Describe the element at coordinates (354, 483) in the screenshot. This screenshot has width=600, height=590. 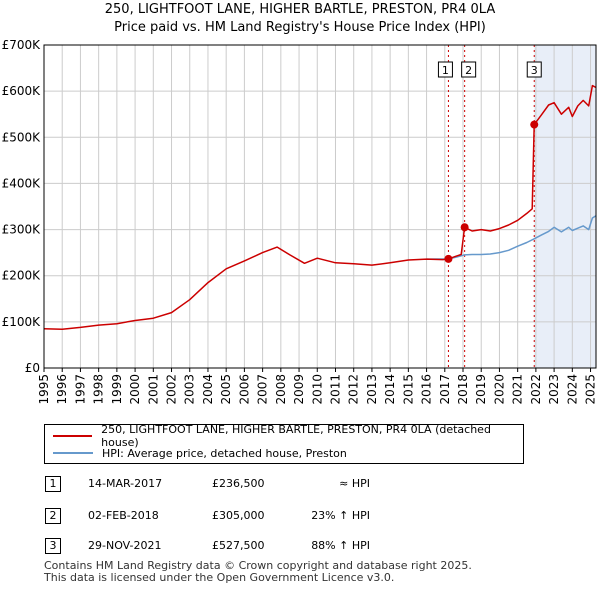
I see `transaction-hpi-comparison: ≈ HPI` at that location.